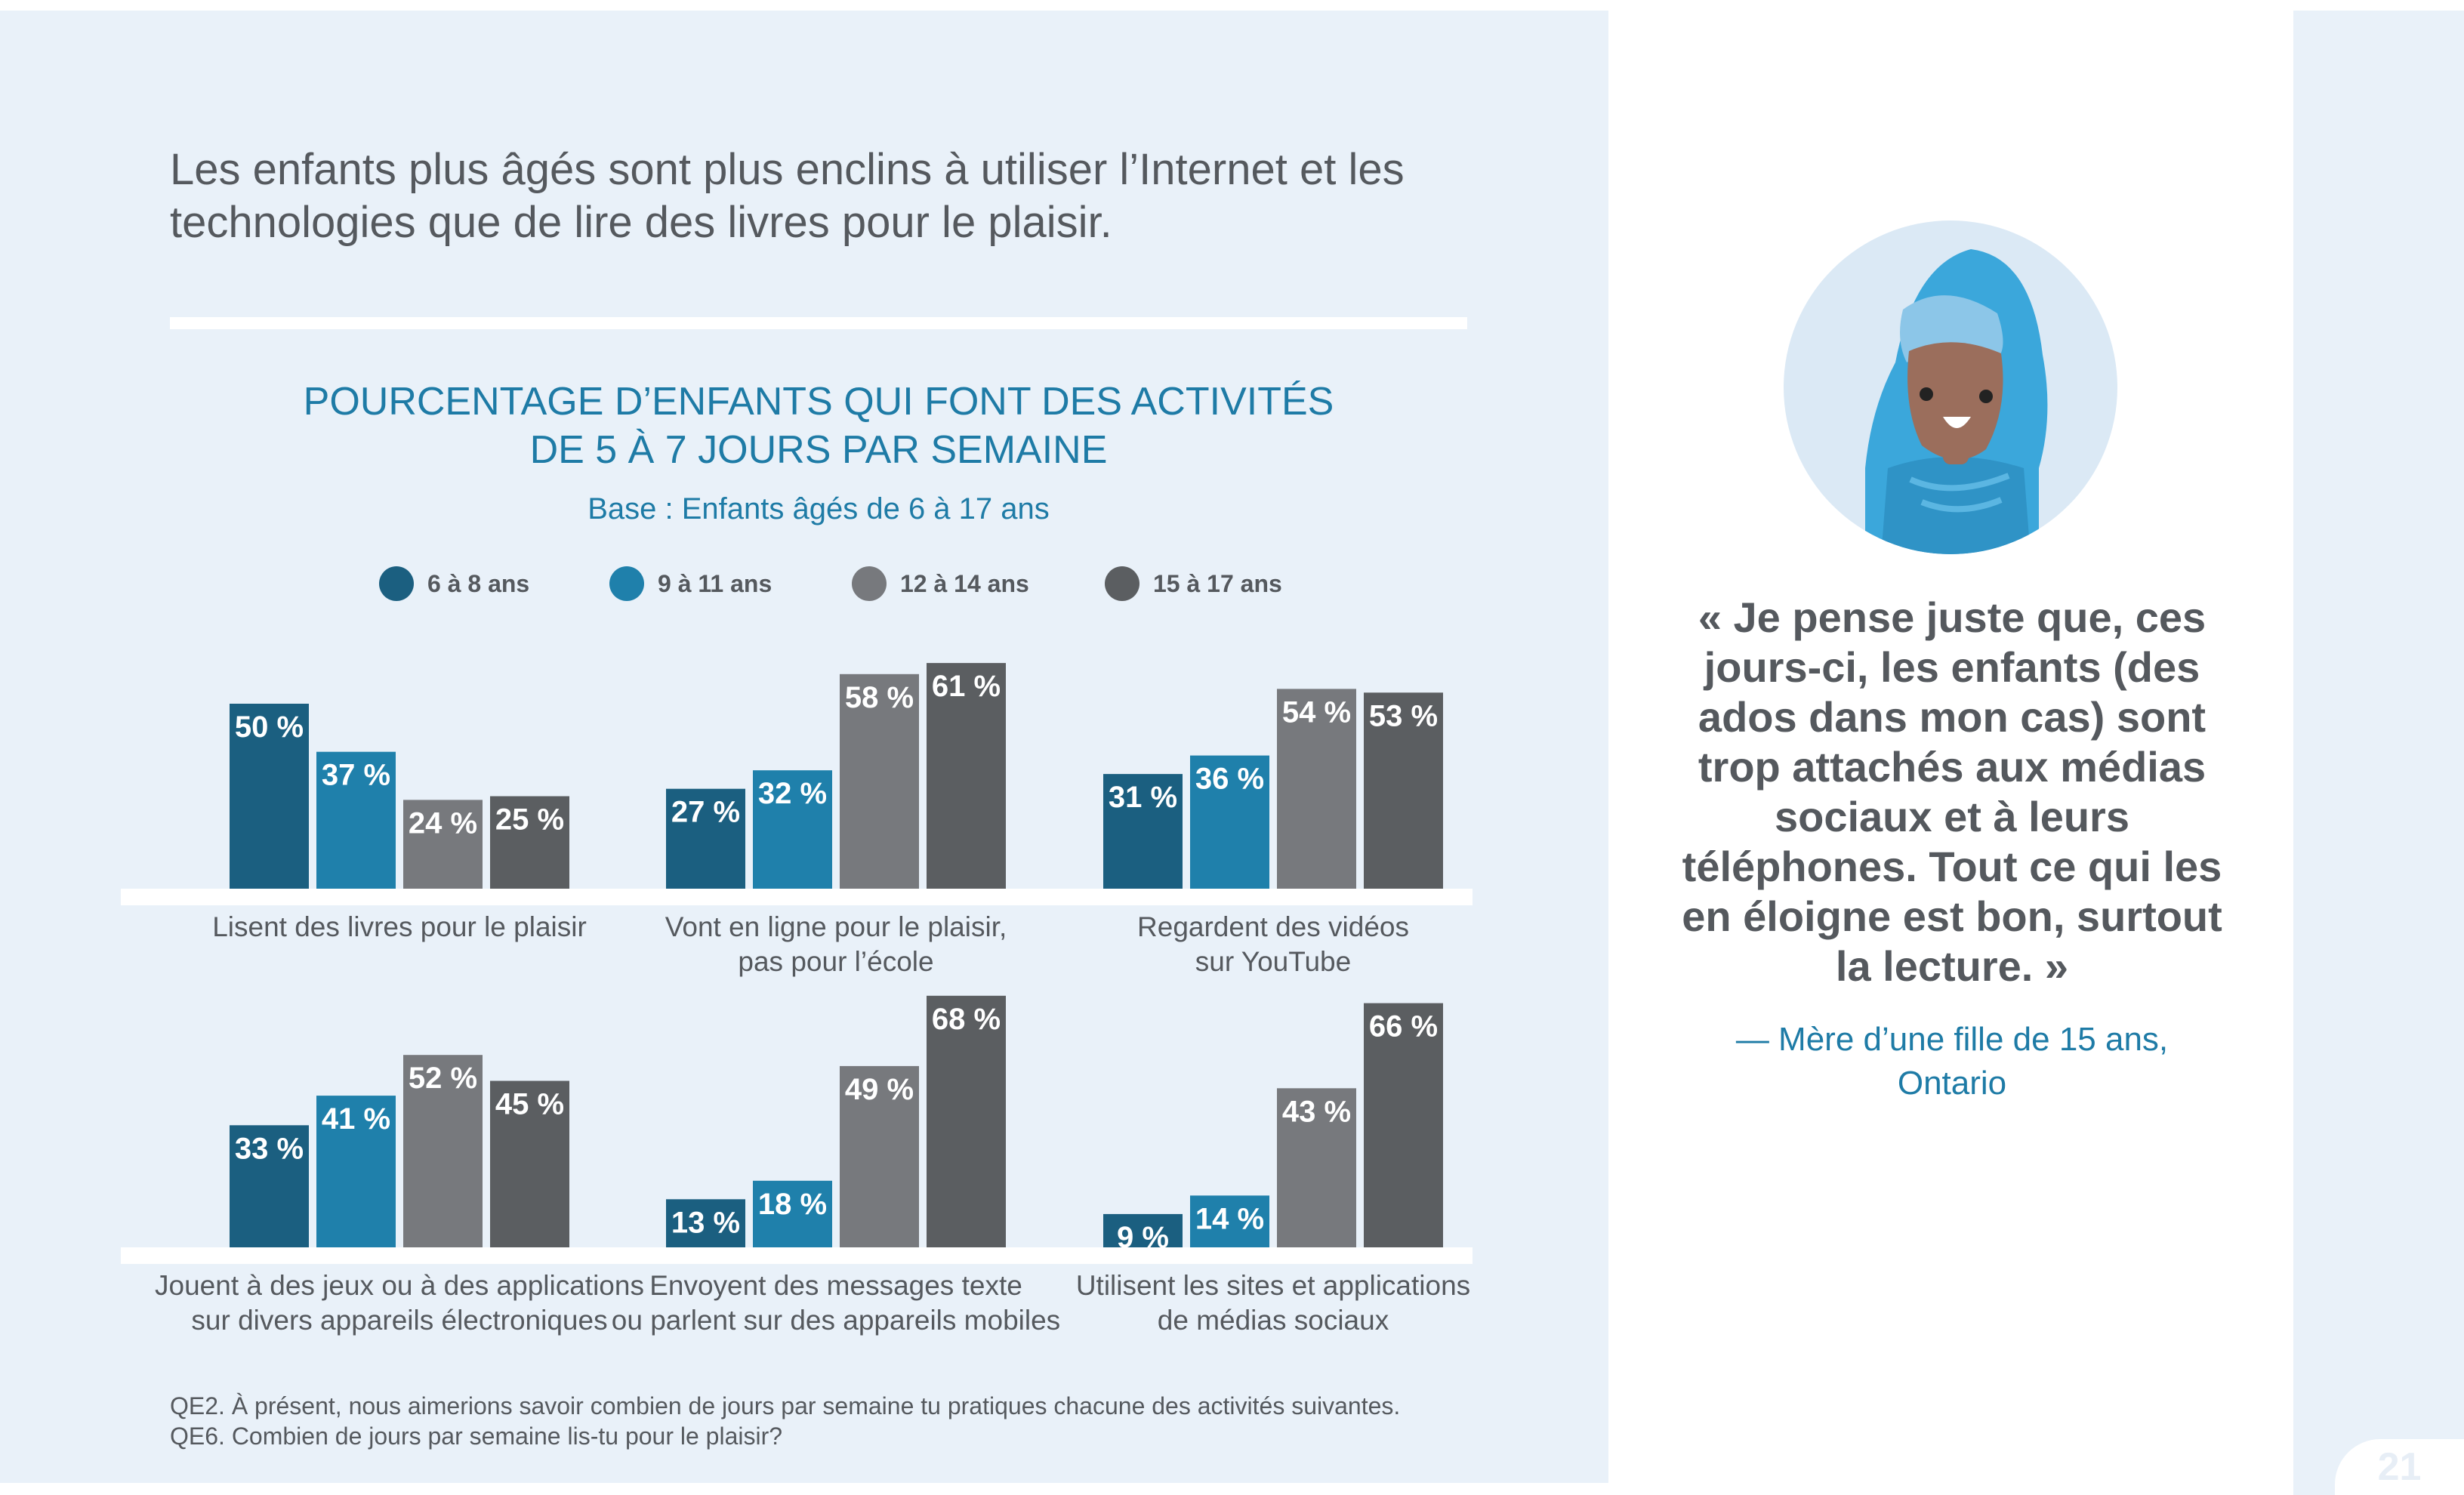 This screenshot has width=2464, height=1495. Describe the element at coordinates (1229, 780) in the screenshot. I see `bar-value-label: 36 %` at that location.